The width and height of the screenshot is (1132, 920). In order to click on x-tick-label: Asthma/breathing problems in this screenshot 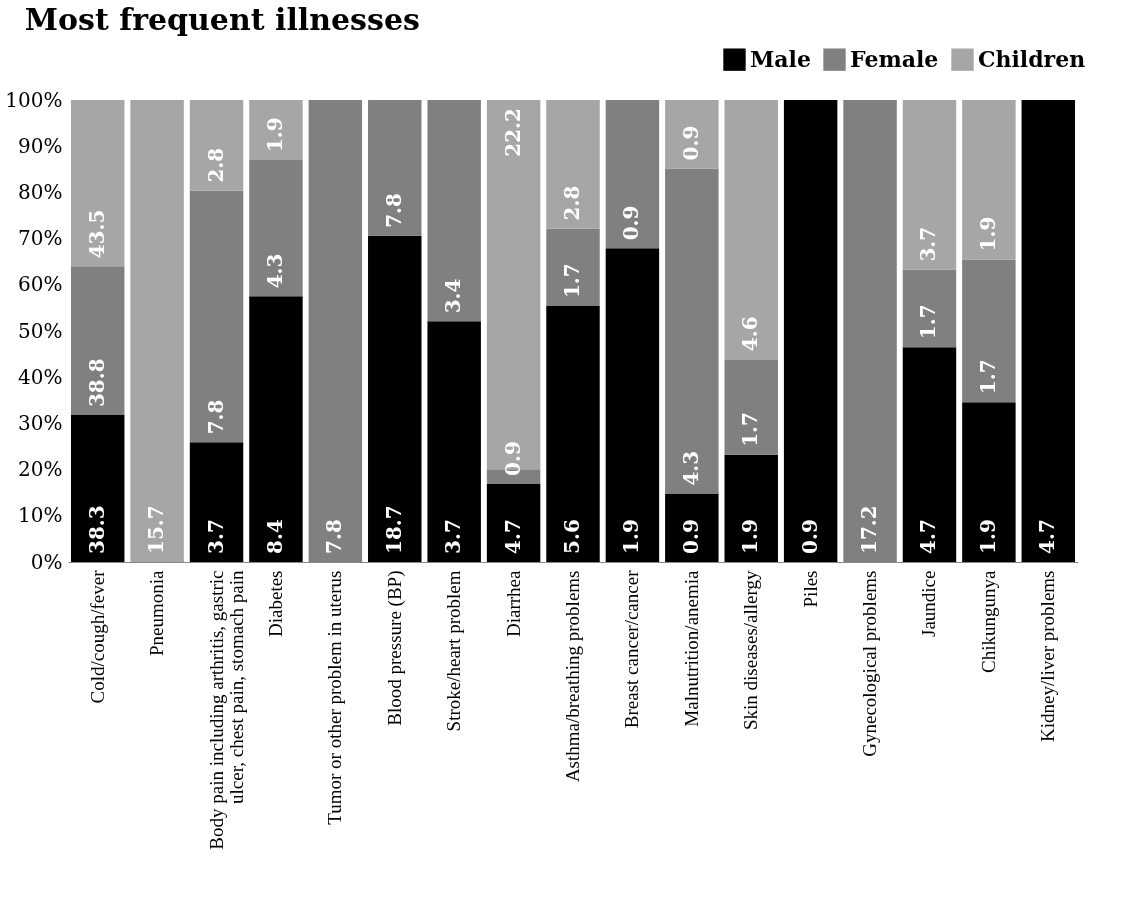, I will do `click(572, 676)`.